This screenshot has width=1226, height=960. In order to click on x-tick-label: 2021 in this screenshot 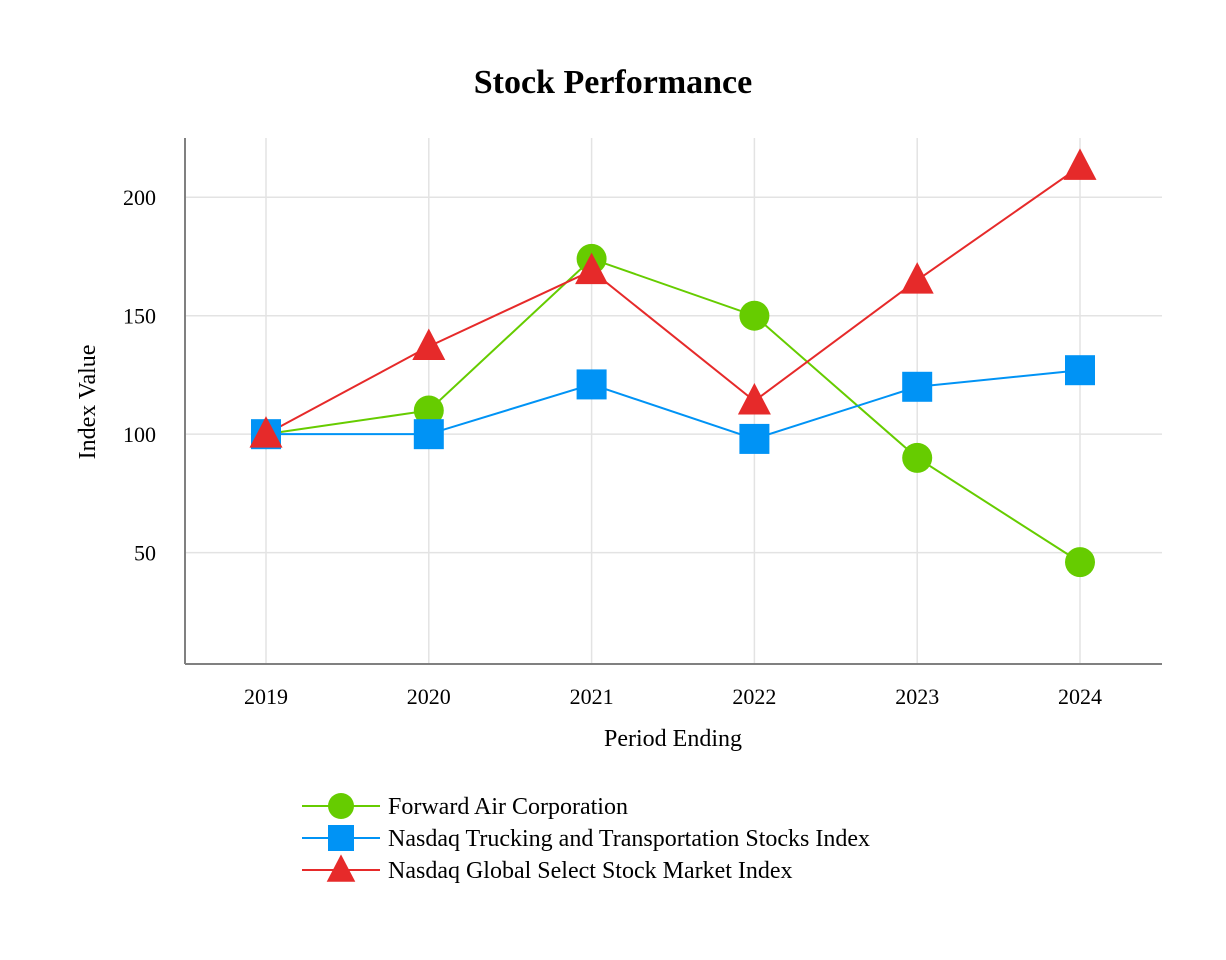, I will do `click(592, 696)`.